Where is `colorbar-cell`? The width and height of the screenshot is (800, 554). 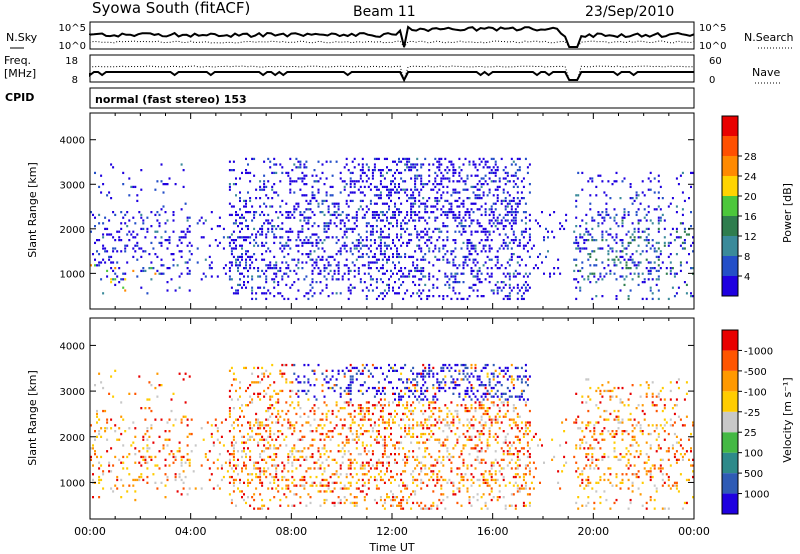
colorbar-cell is located at coordinates (730, 266).